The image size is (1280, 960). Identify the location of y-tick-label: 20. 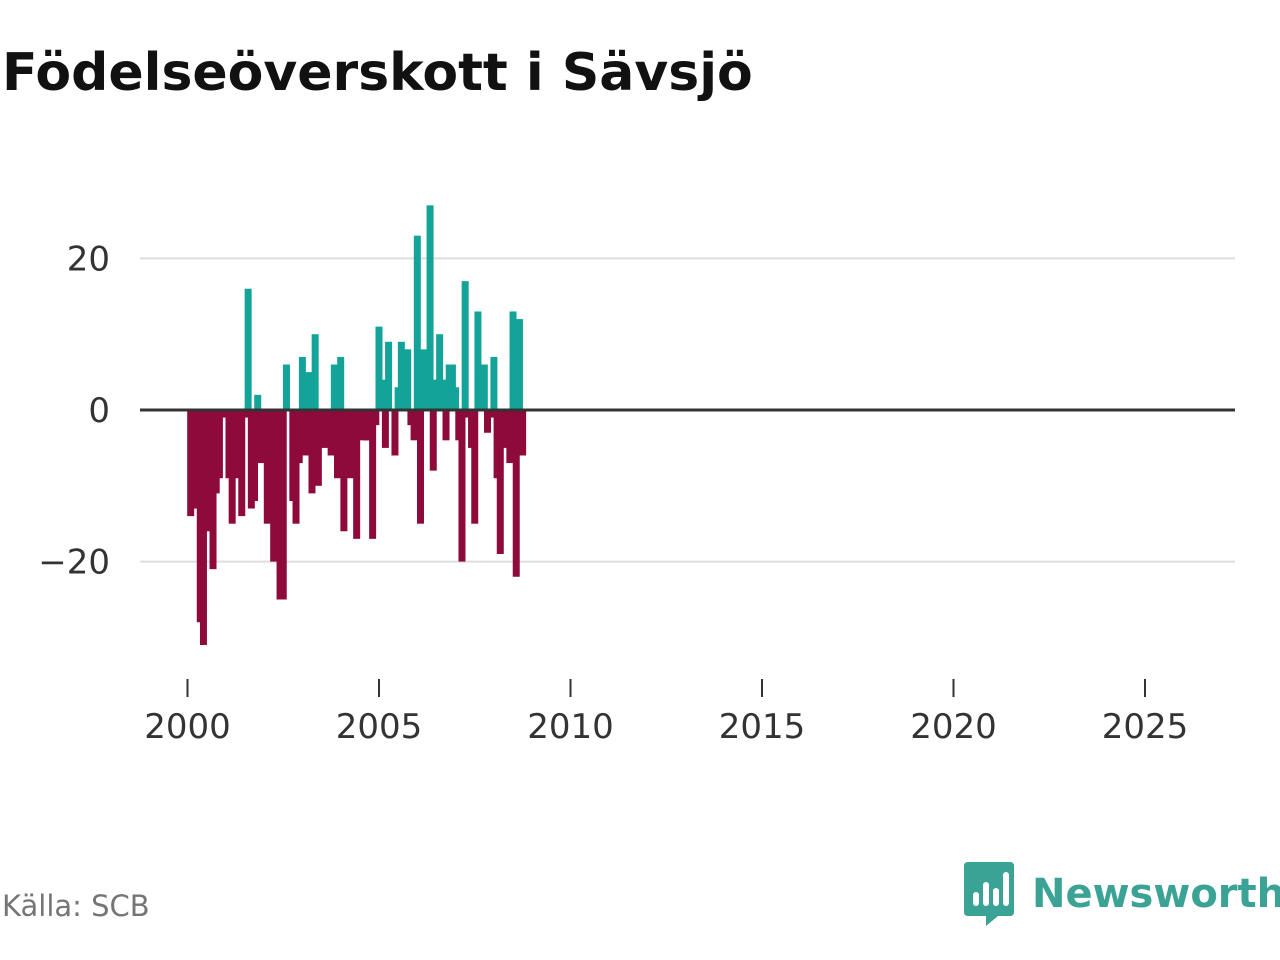
(88, 259).